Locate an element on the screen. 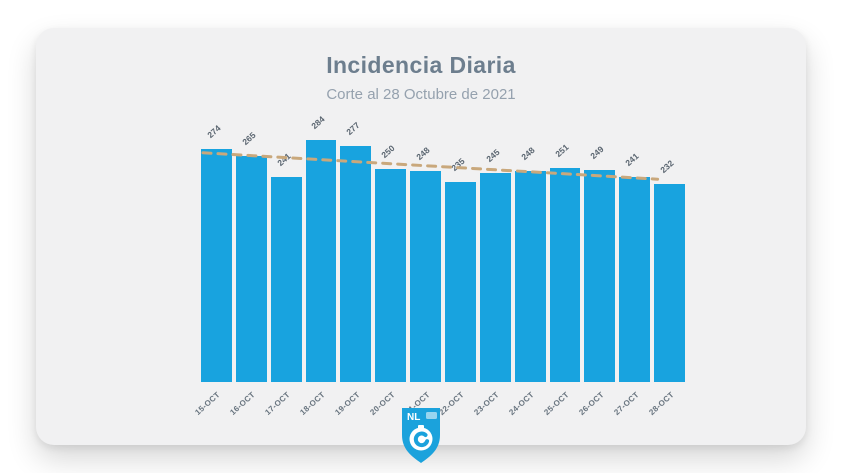  x-axis-label: 16-OCT is located at coordinates (243, 403).